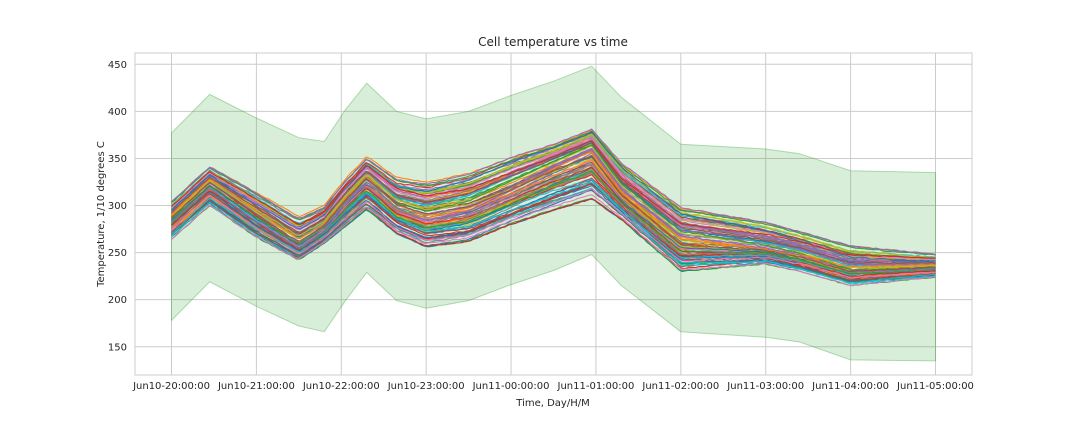  I want to click on x-tick-label: Jun11-05:00:00, so click(935, 386).